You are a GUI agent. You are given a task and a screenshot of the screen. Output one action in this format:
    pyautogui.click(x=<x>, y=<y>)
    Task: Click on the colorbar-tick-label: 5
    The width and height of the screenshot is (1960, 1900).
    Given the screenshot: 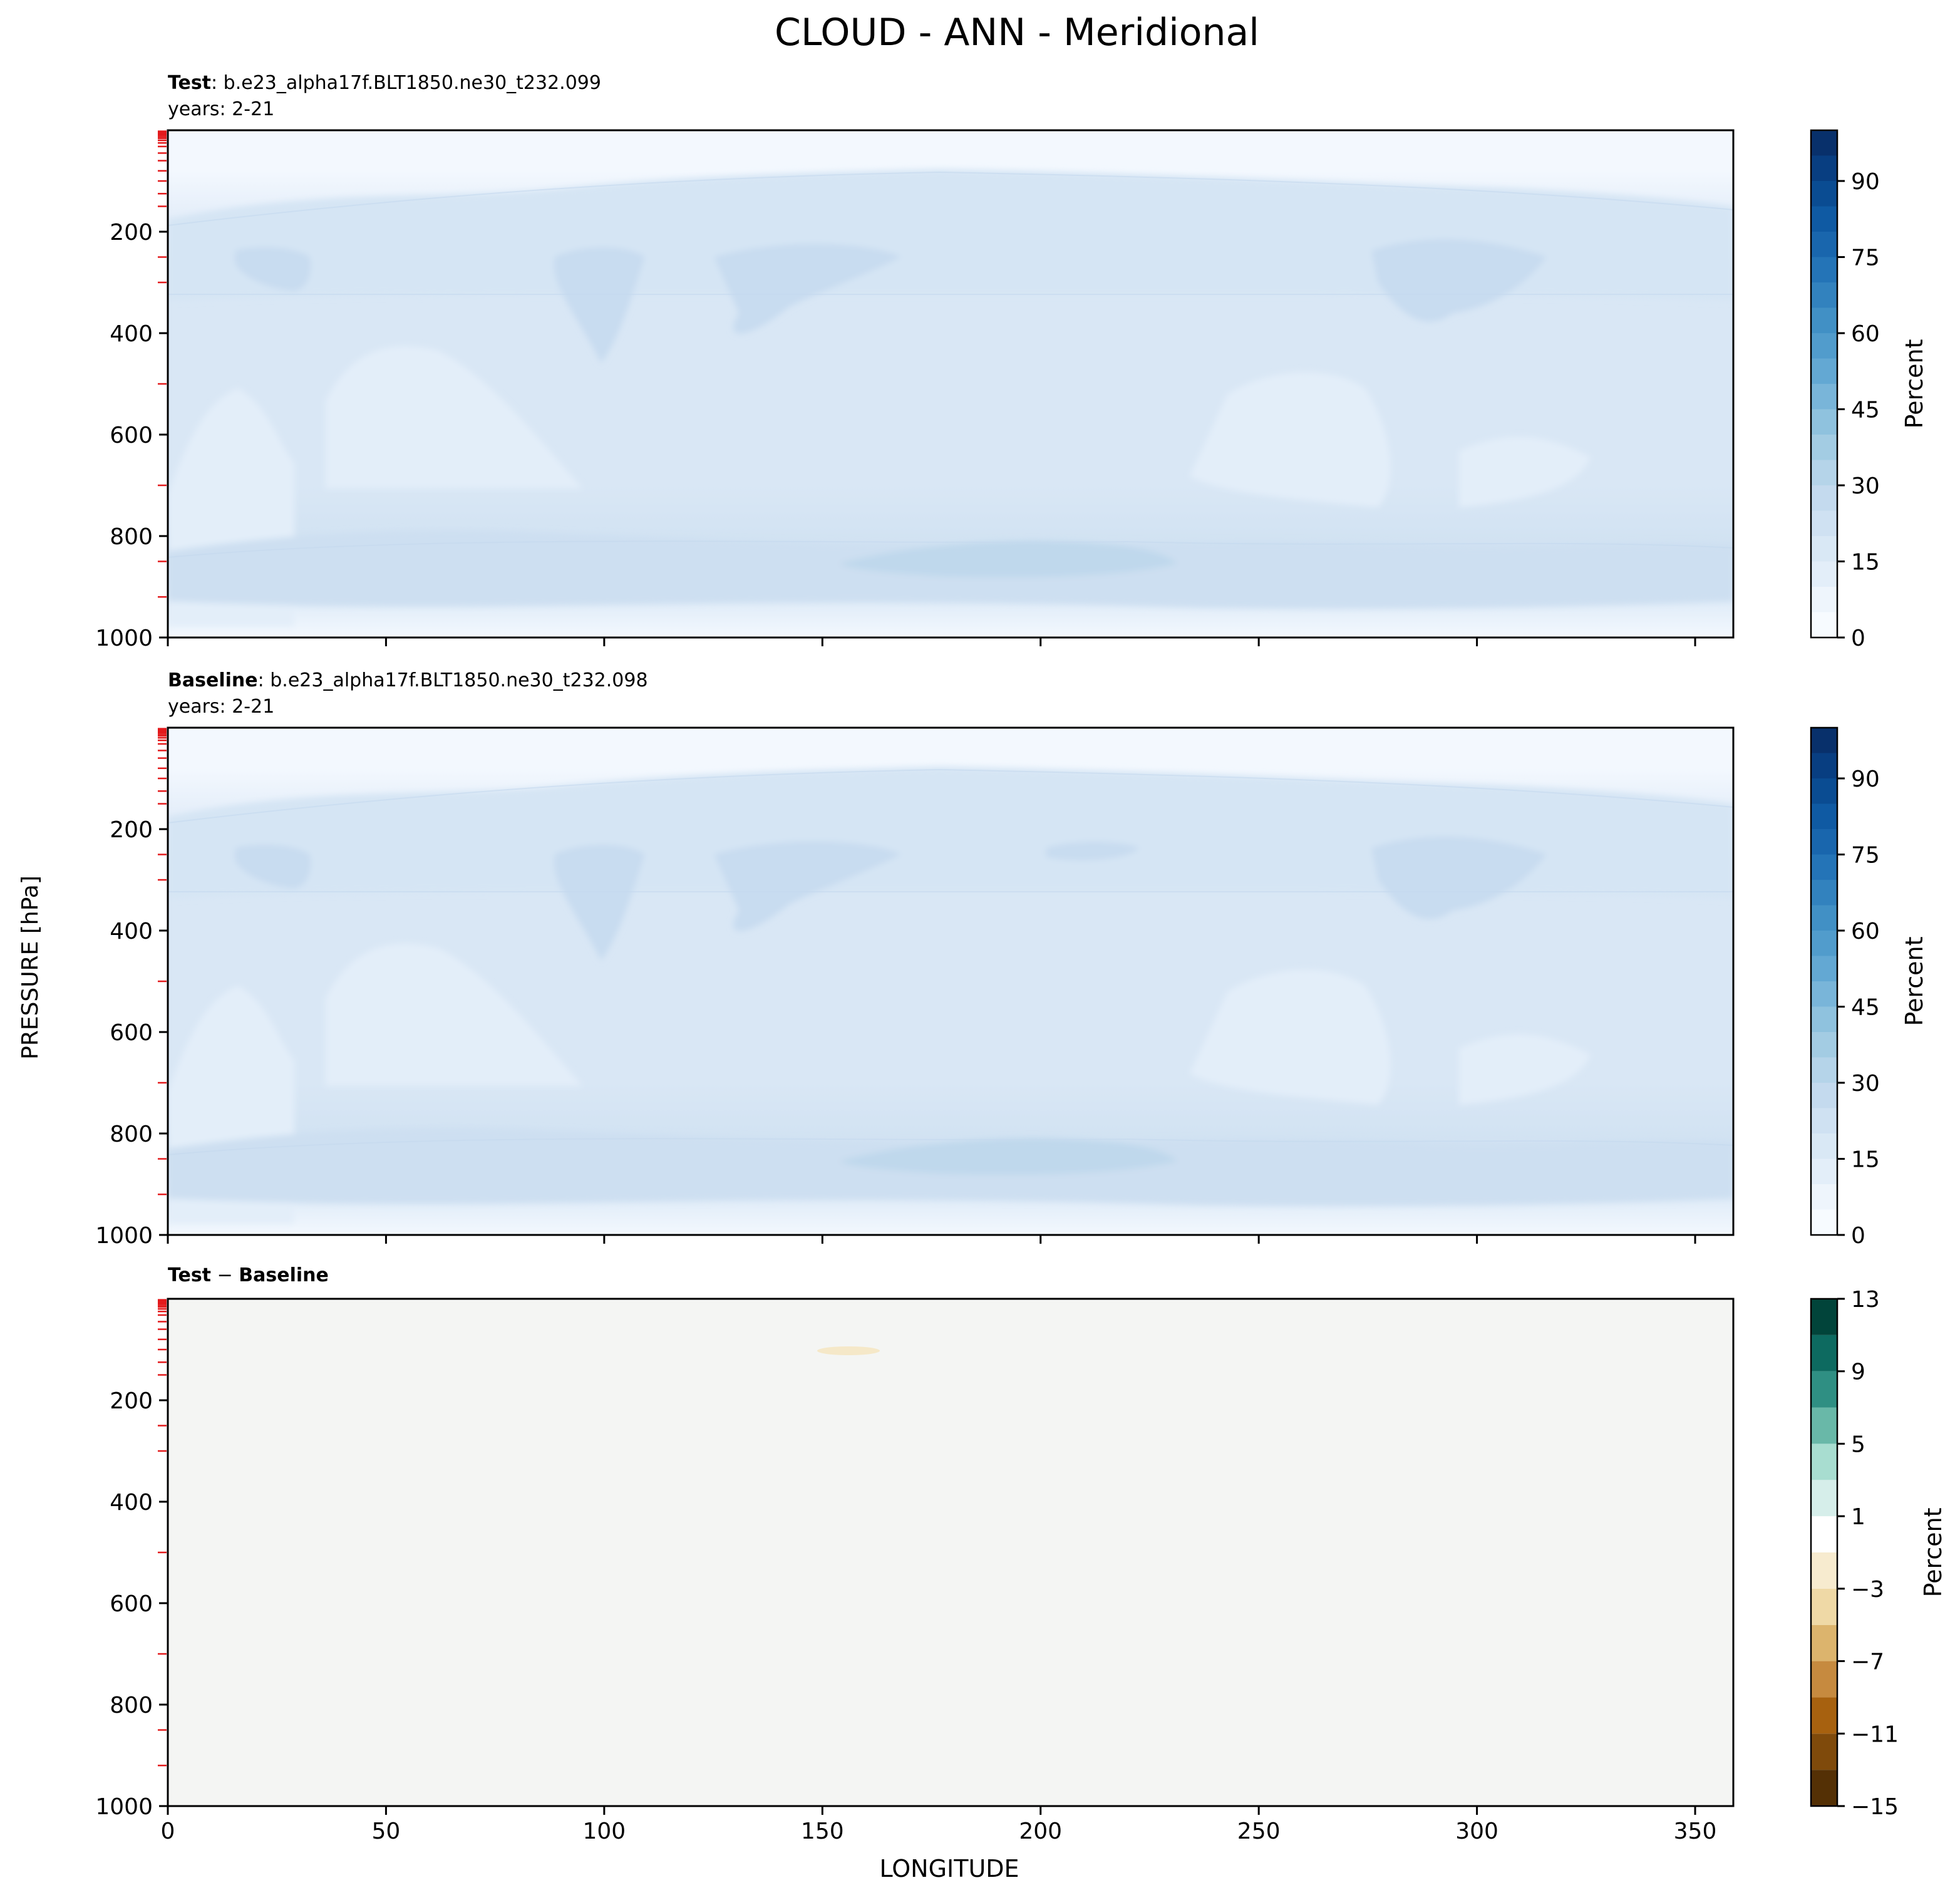 What is the action you would take?
    pyautogui.click(x=1858, y=1444)
    